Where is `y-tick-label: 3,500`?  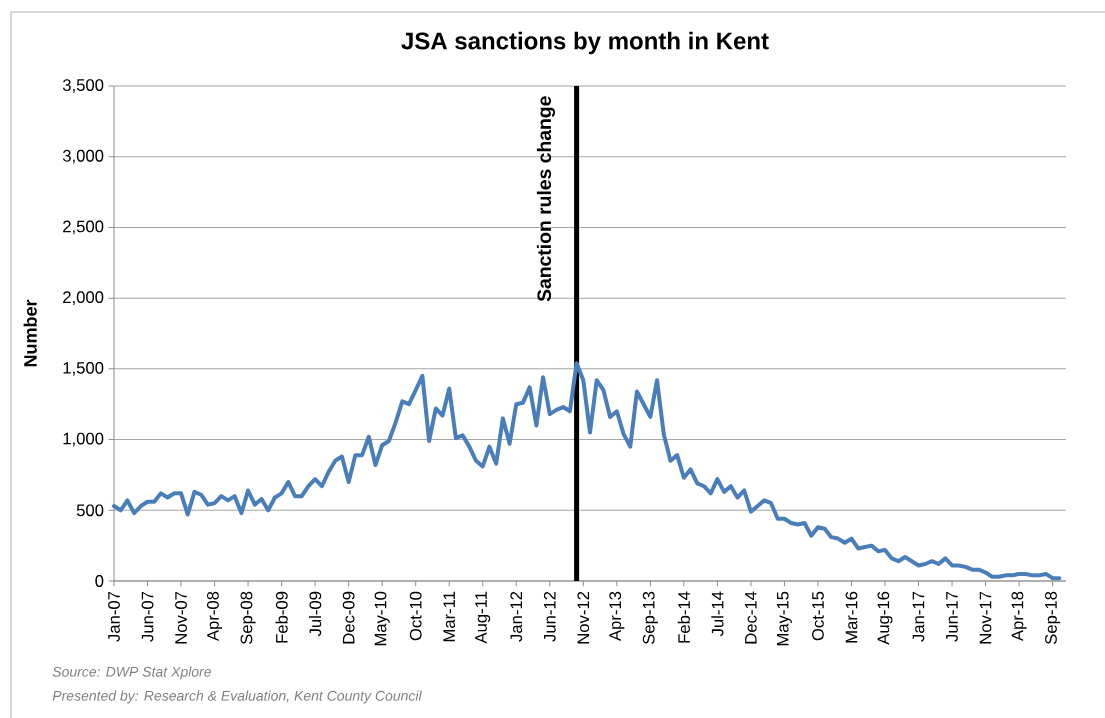 y-tick-label: 3,500 is located at coordinates (83, 86).